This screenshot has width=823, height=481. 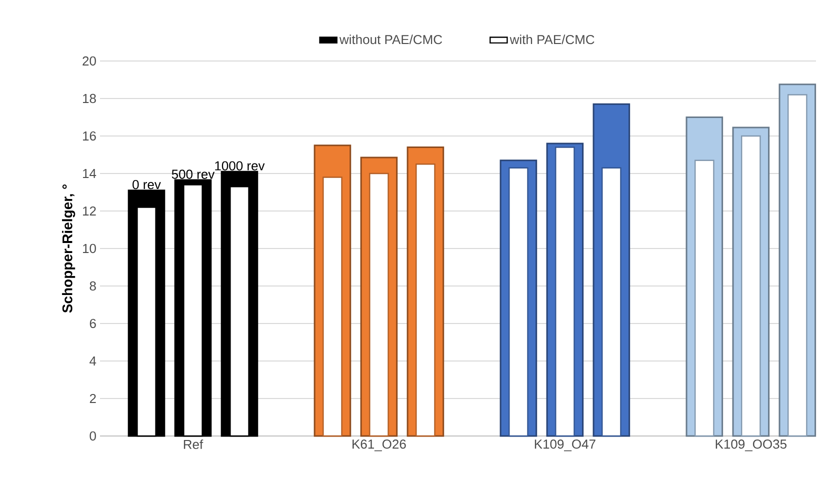 I want to click on legend-label: with PAE/CMC, so click(x=552, y=39).